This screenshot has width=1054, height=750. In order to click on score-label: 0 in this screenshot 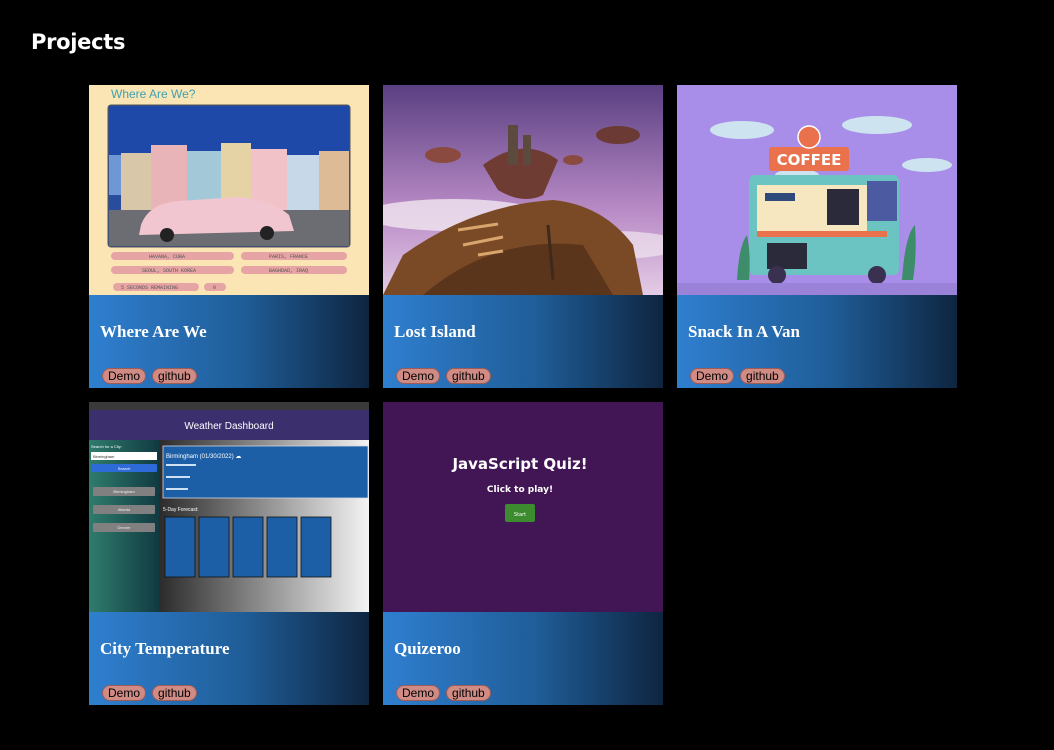, I will do `click(214, 288)`.